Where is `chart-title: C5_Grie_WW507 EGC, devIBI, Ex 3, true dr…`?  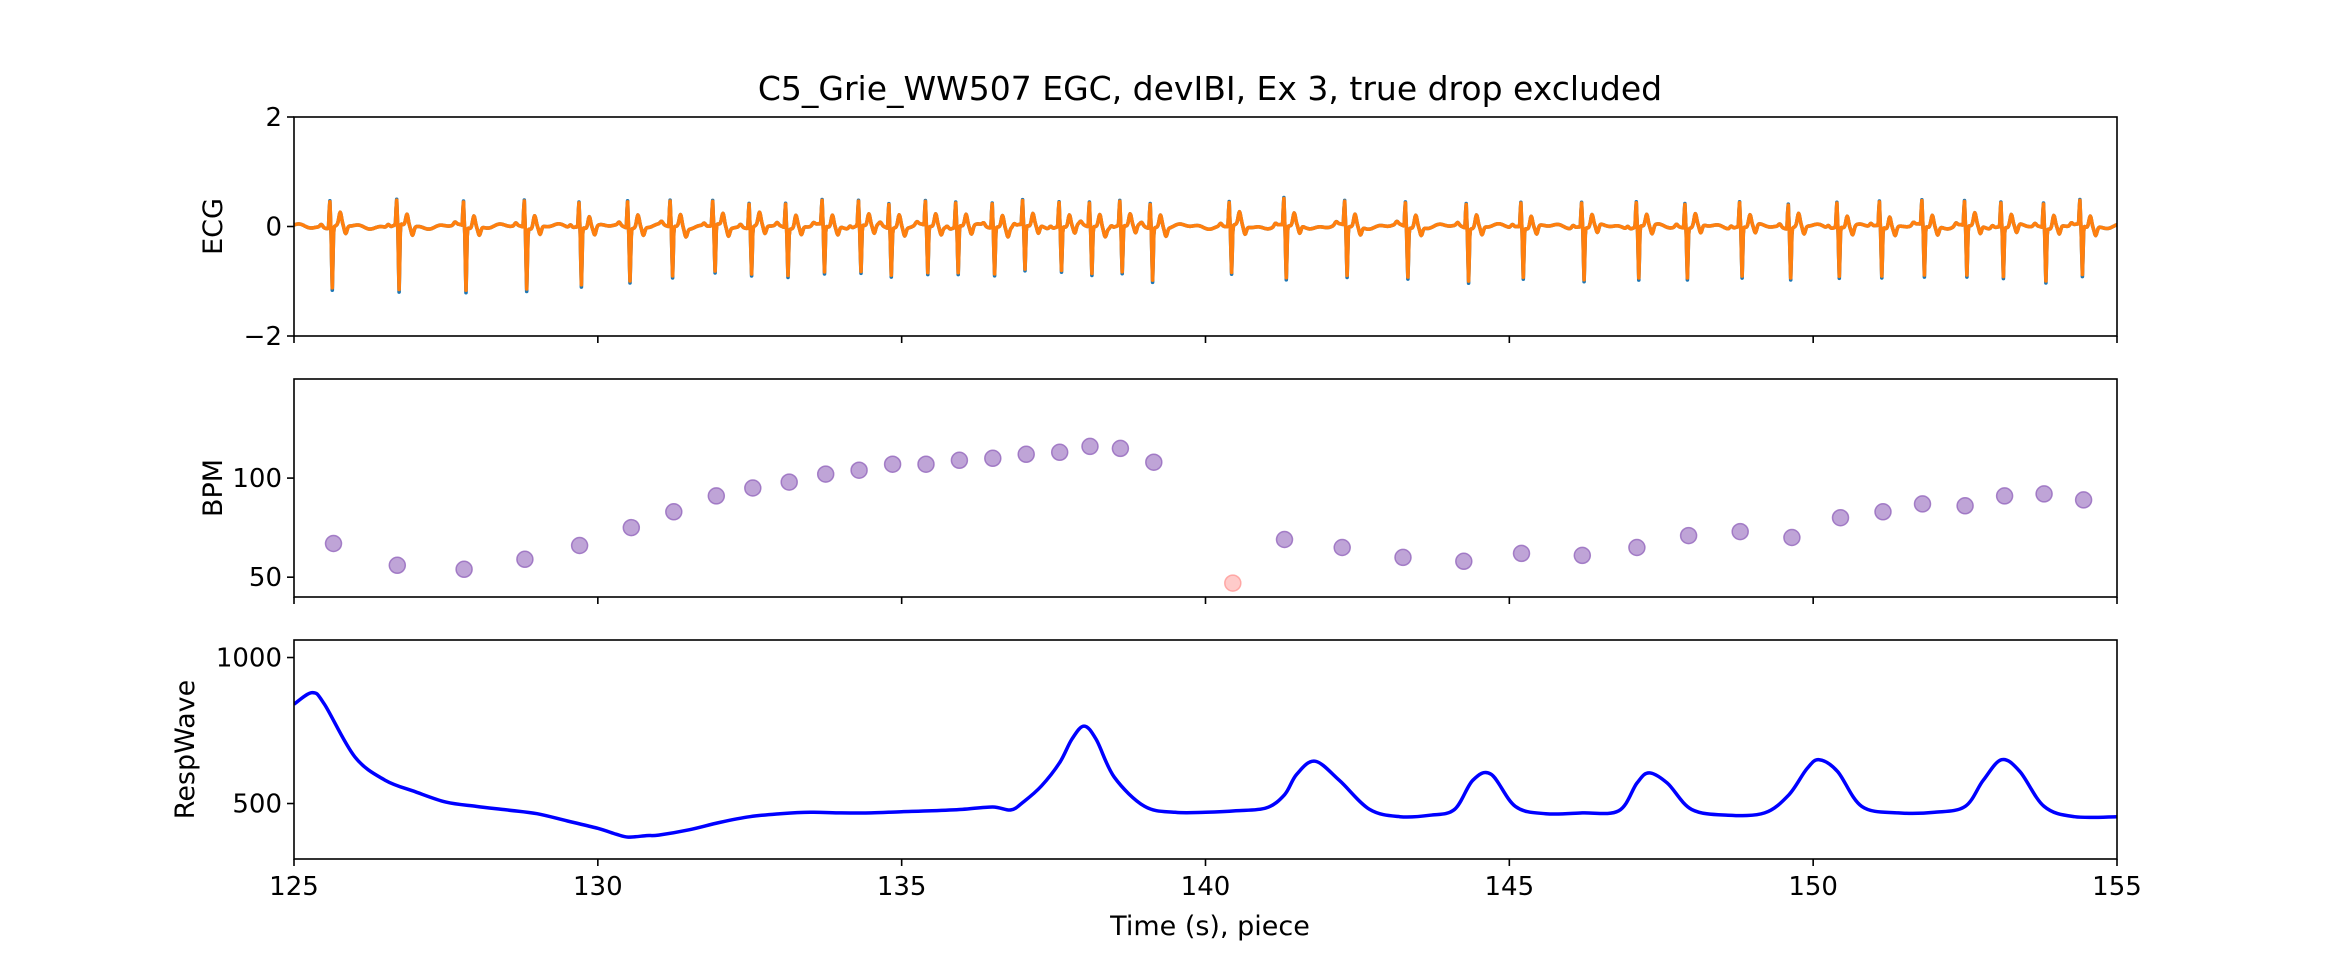
chart-title: C5_Grie_WW507 EGC, devIBI, Ex 3, true dr… is located at coordinates (1210, 88).